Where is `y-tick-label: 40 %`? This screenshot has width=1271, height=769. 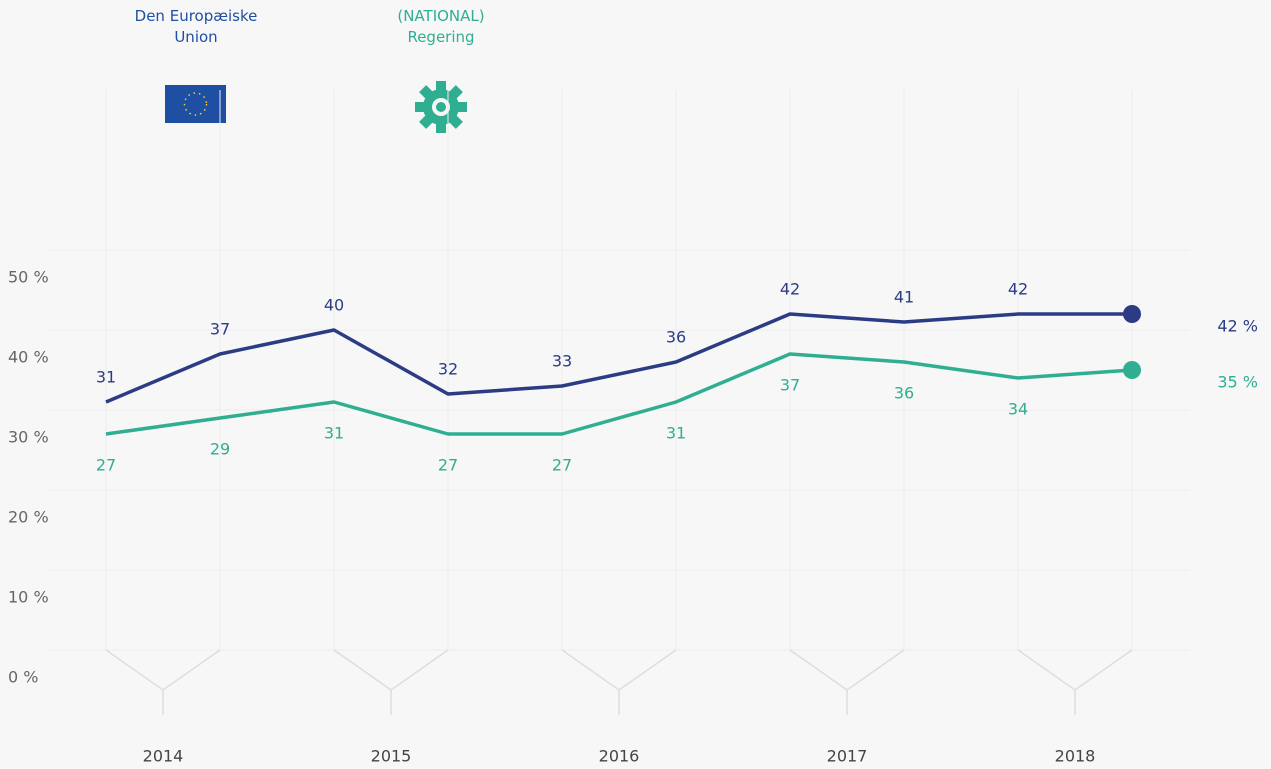
y-tick-label: 40 % is located at coordinates (28, 357).